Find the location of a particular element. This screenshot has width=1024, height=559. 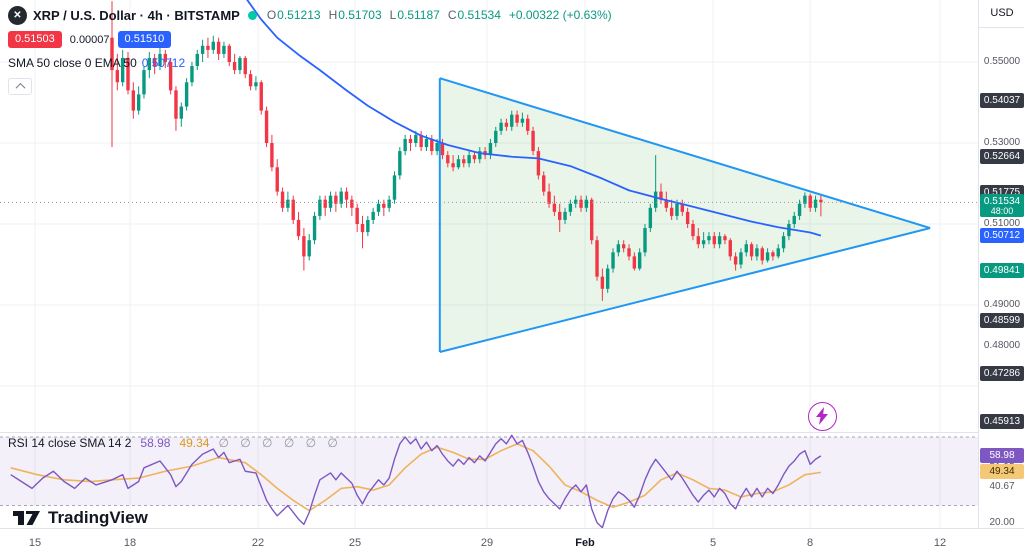

rsi-axis-label: 40.67 is located at coordinates (1002, 487).